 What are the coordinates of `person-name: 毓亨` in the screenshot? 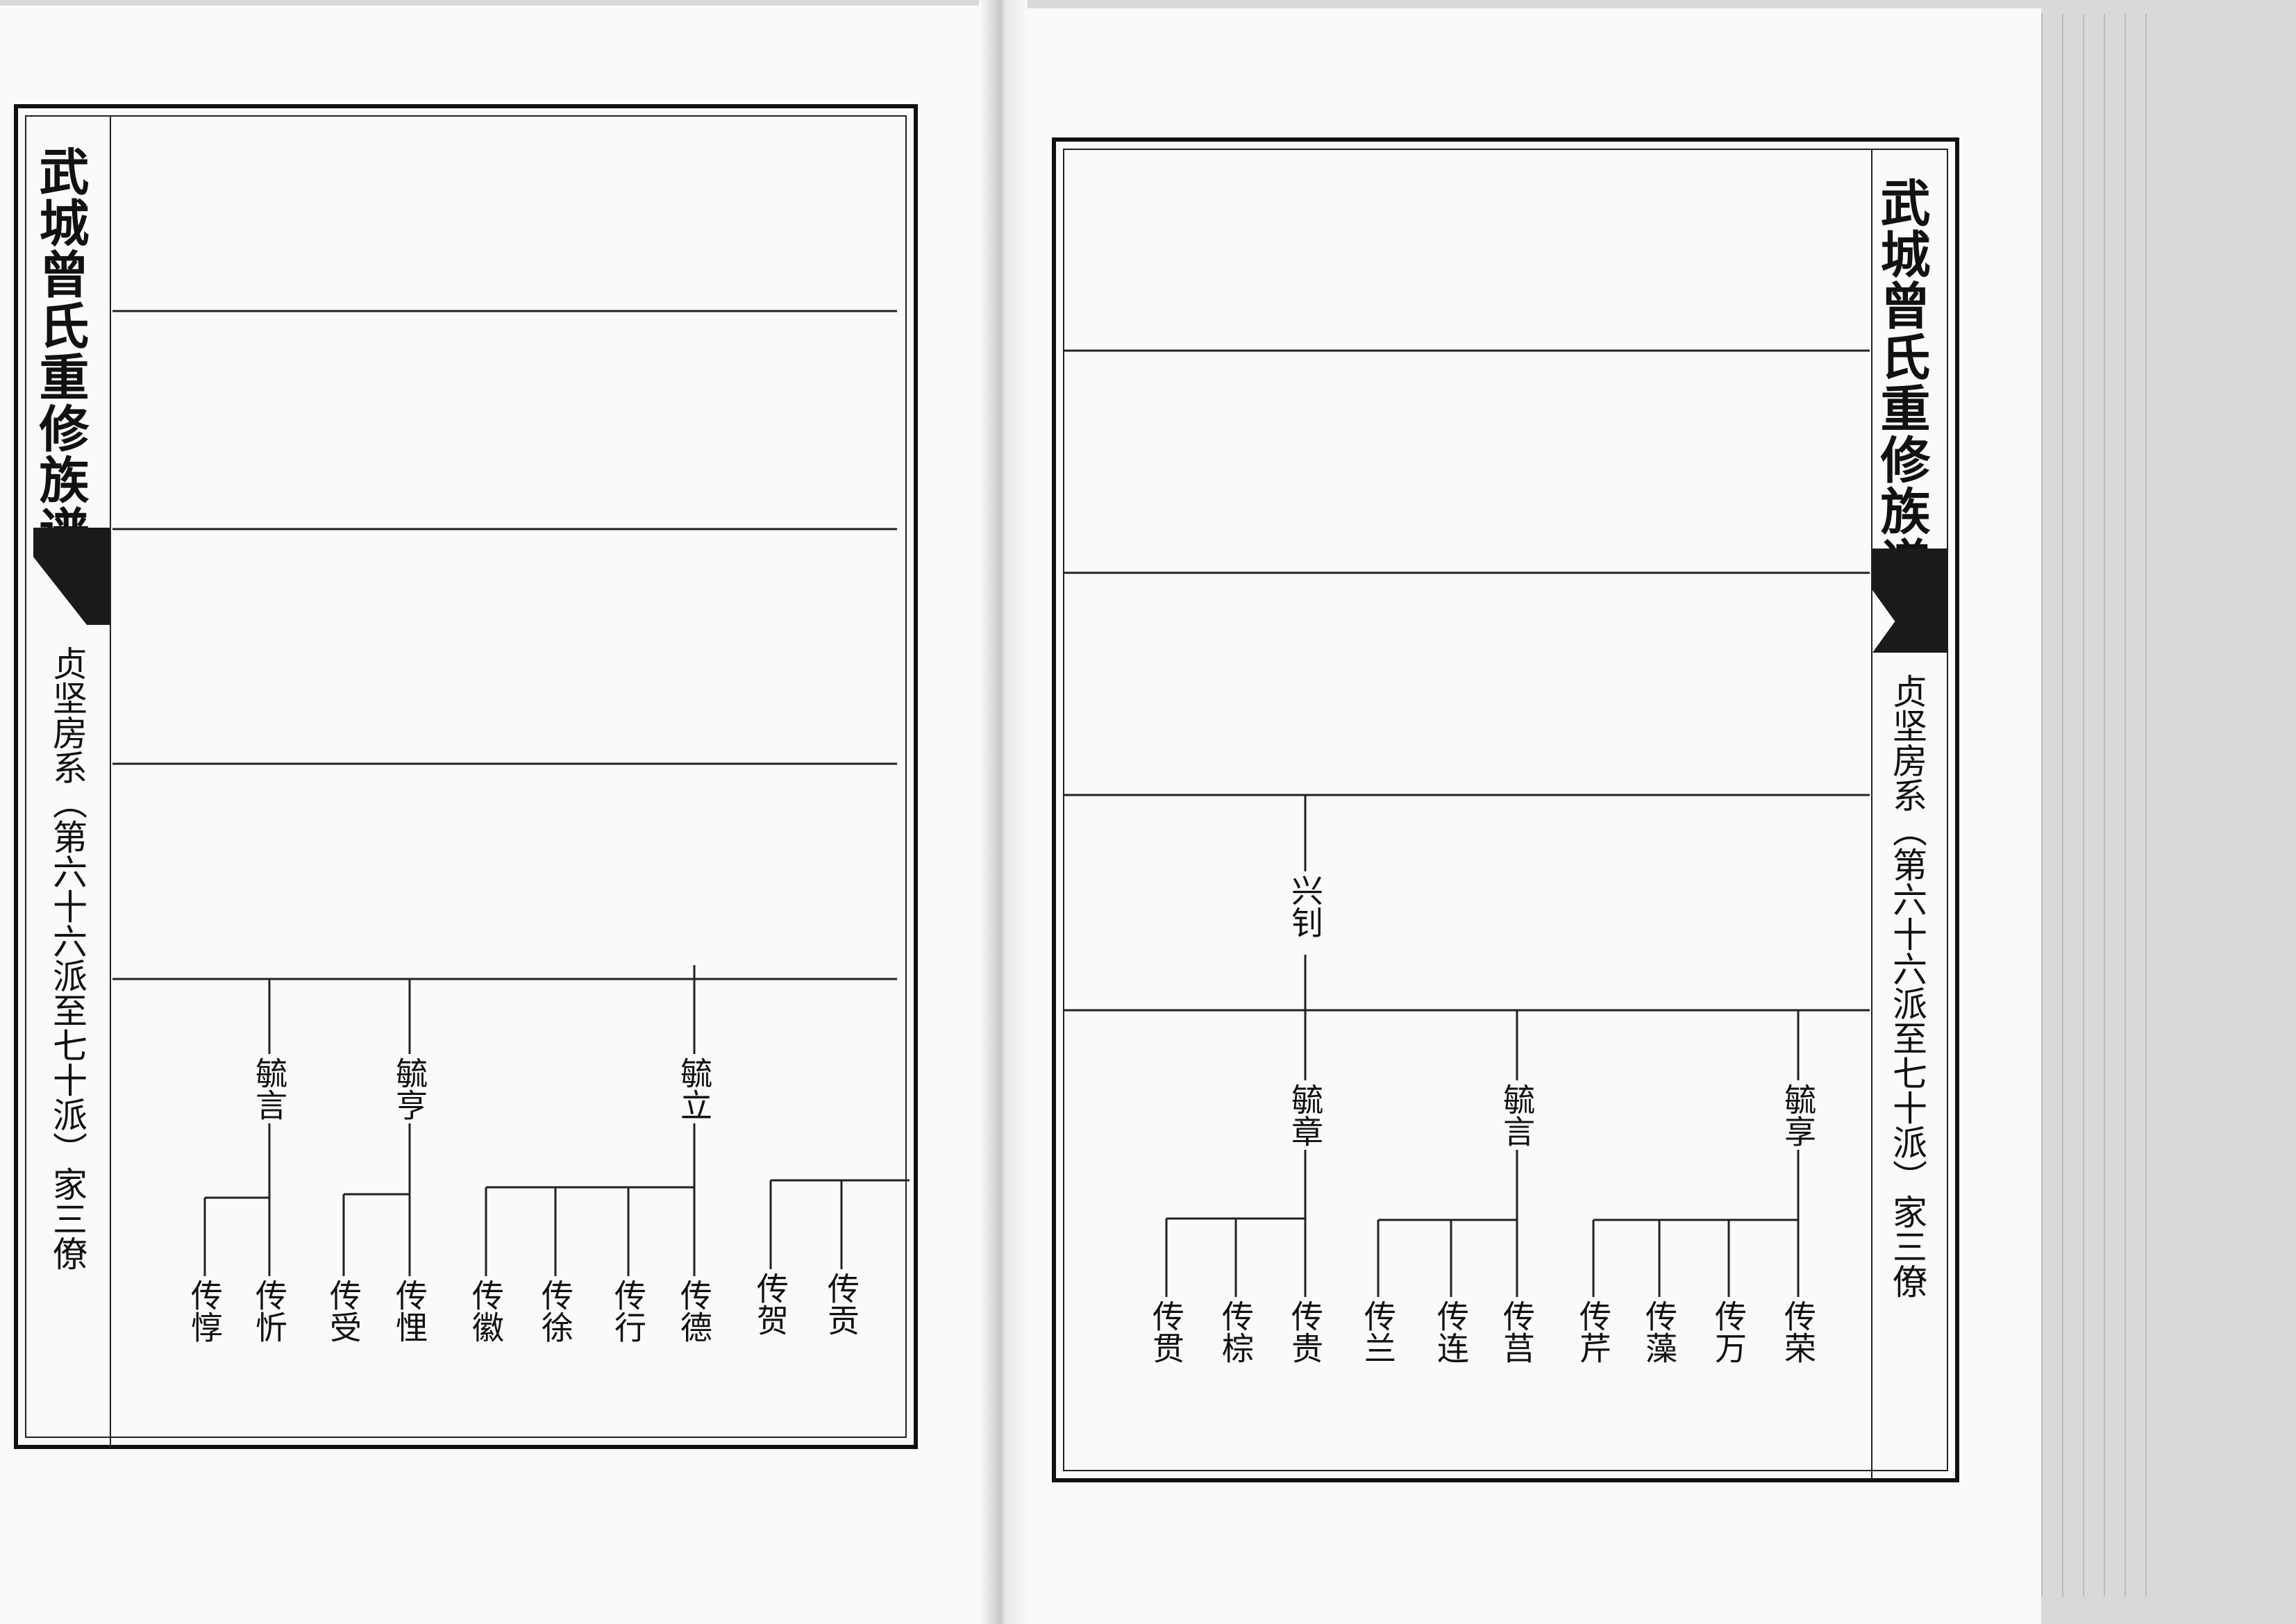 It's located at (409, 1088).